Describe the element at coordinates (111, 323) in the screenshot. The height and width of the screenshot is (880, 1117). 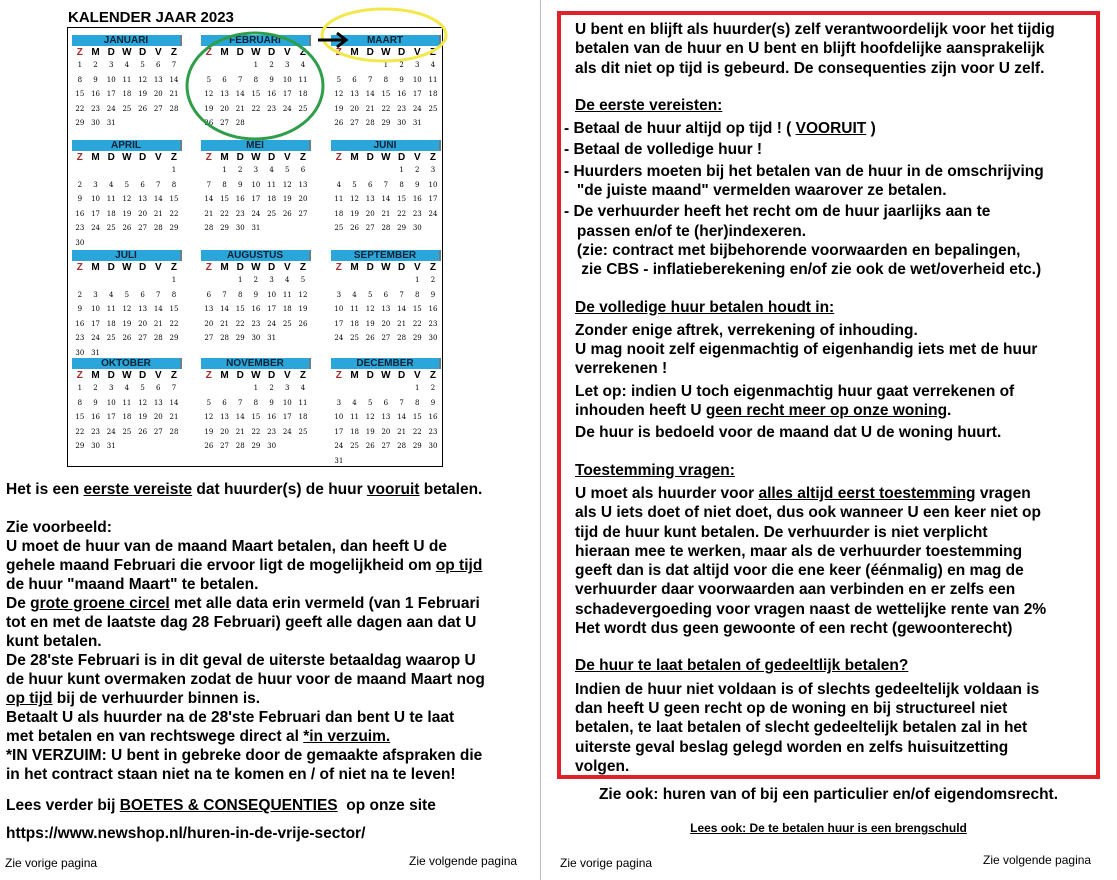
I see `calendar-day: 18` at that location.